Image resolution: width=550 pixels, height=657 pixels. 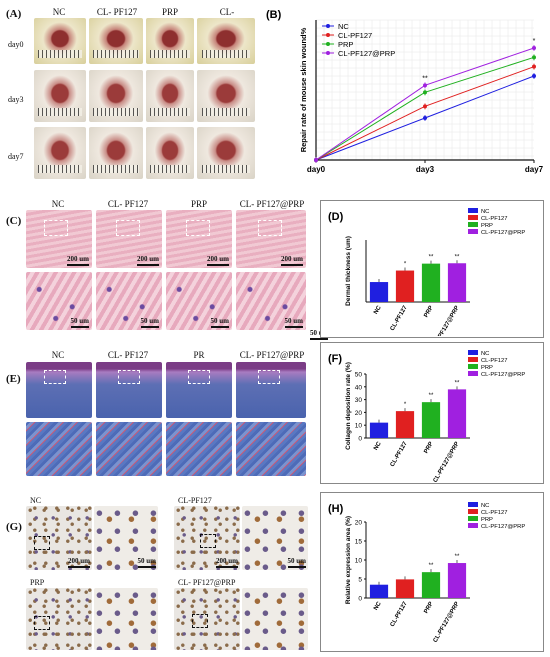 What do you see at coordinates (275, 619) in the screenshot?
I see `ihc-zoom-clpf127prp` at bounding box center [275, 619].